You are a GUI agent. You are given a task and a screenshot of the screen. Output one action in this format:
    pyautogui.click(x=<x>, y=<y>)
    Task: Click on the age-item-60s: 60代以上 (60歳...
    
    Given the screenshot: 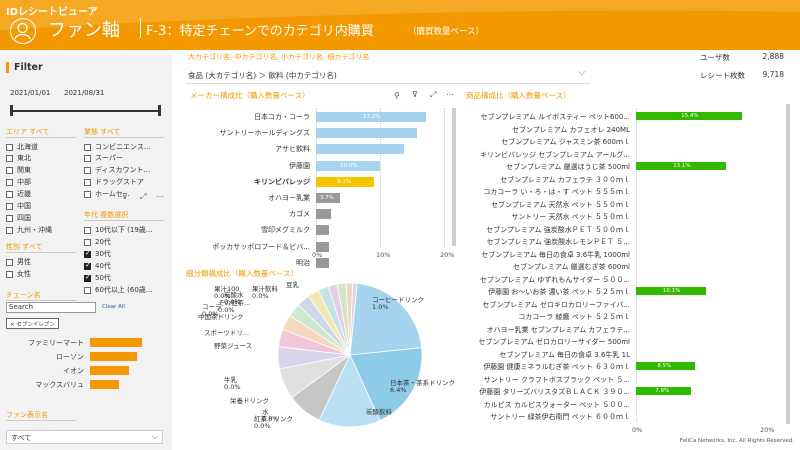 What is the action you would take?
    pyautogui.click(x=118, y=290)
    